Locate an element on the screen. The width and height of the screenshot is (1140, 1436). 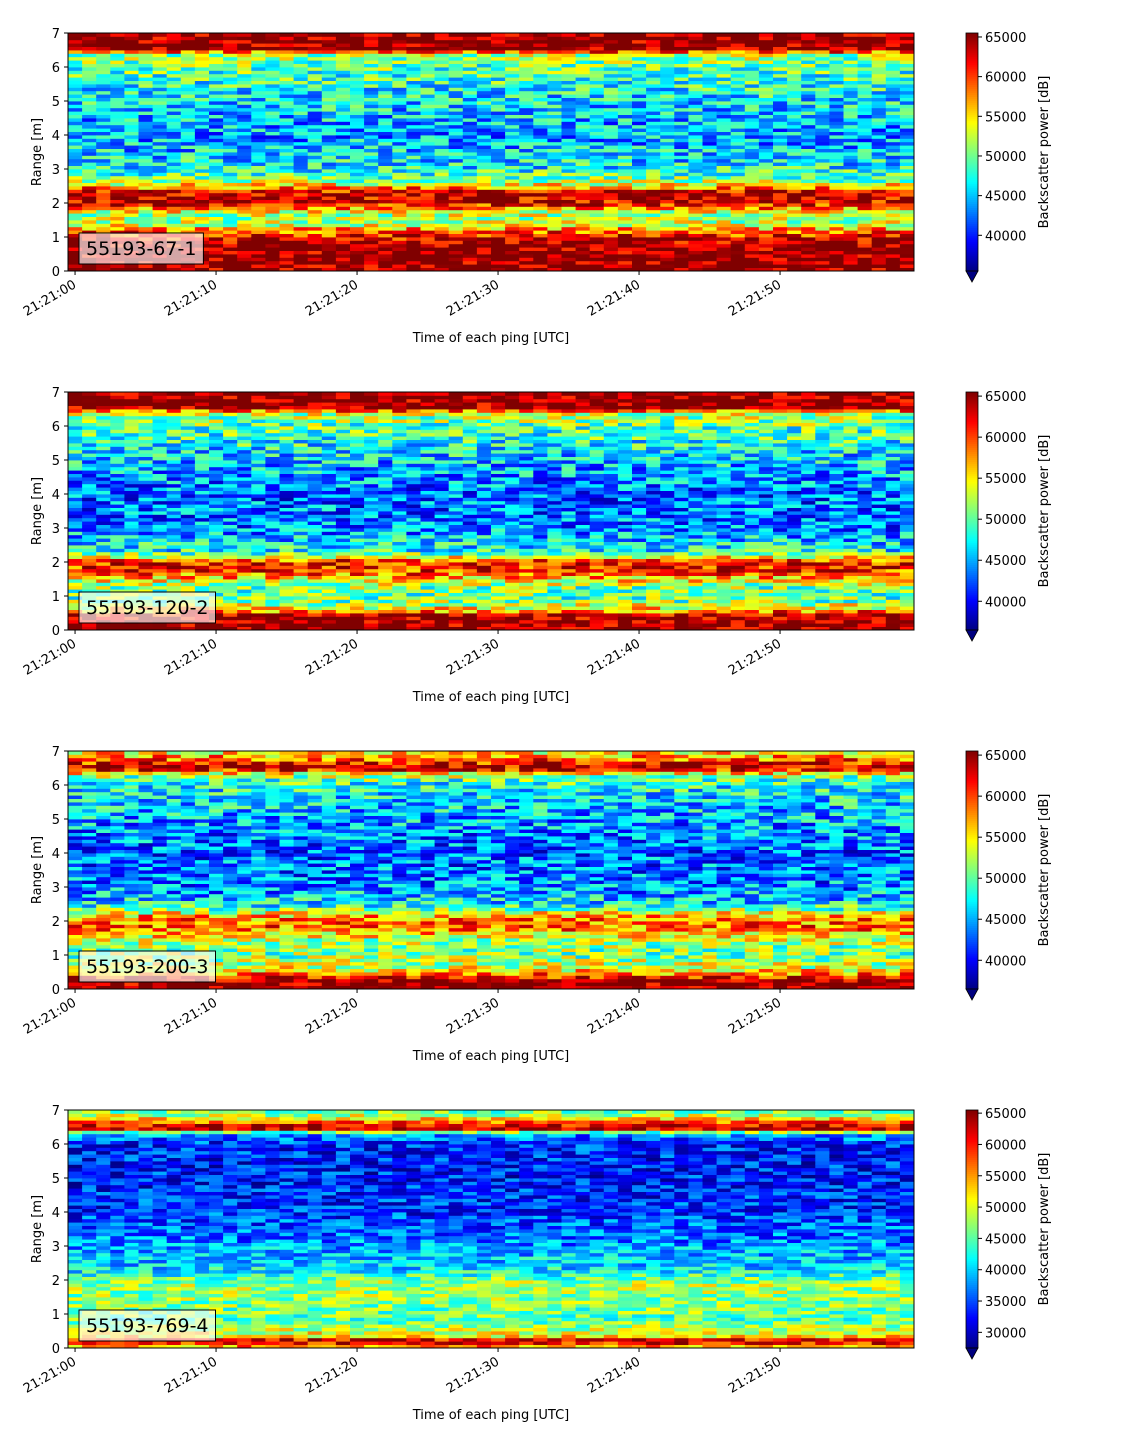
colorbar-step is located at coordinates (972, 44).